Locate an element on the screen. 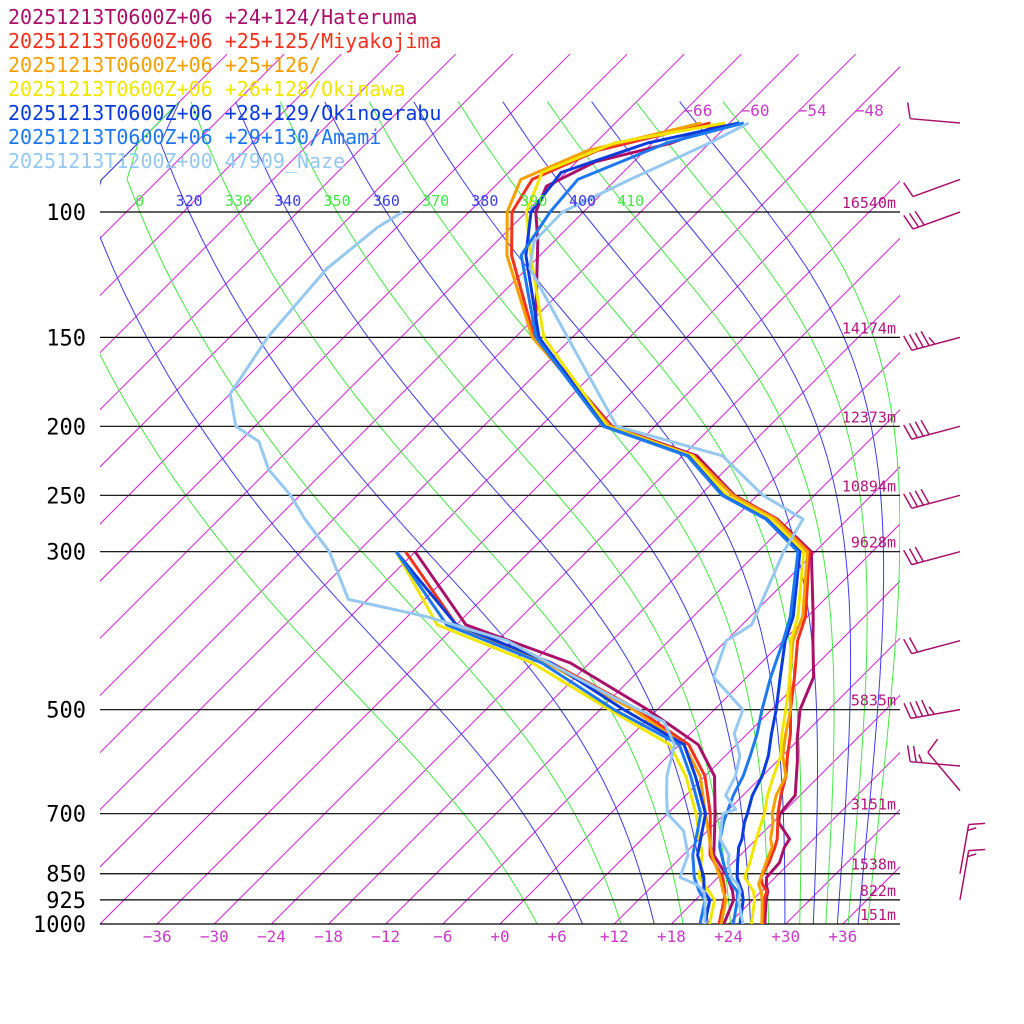  temperature-tick-label: +18 is located at coordinates (671, 936).